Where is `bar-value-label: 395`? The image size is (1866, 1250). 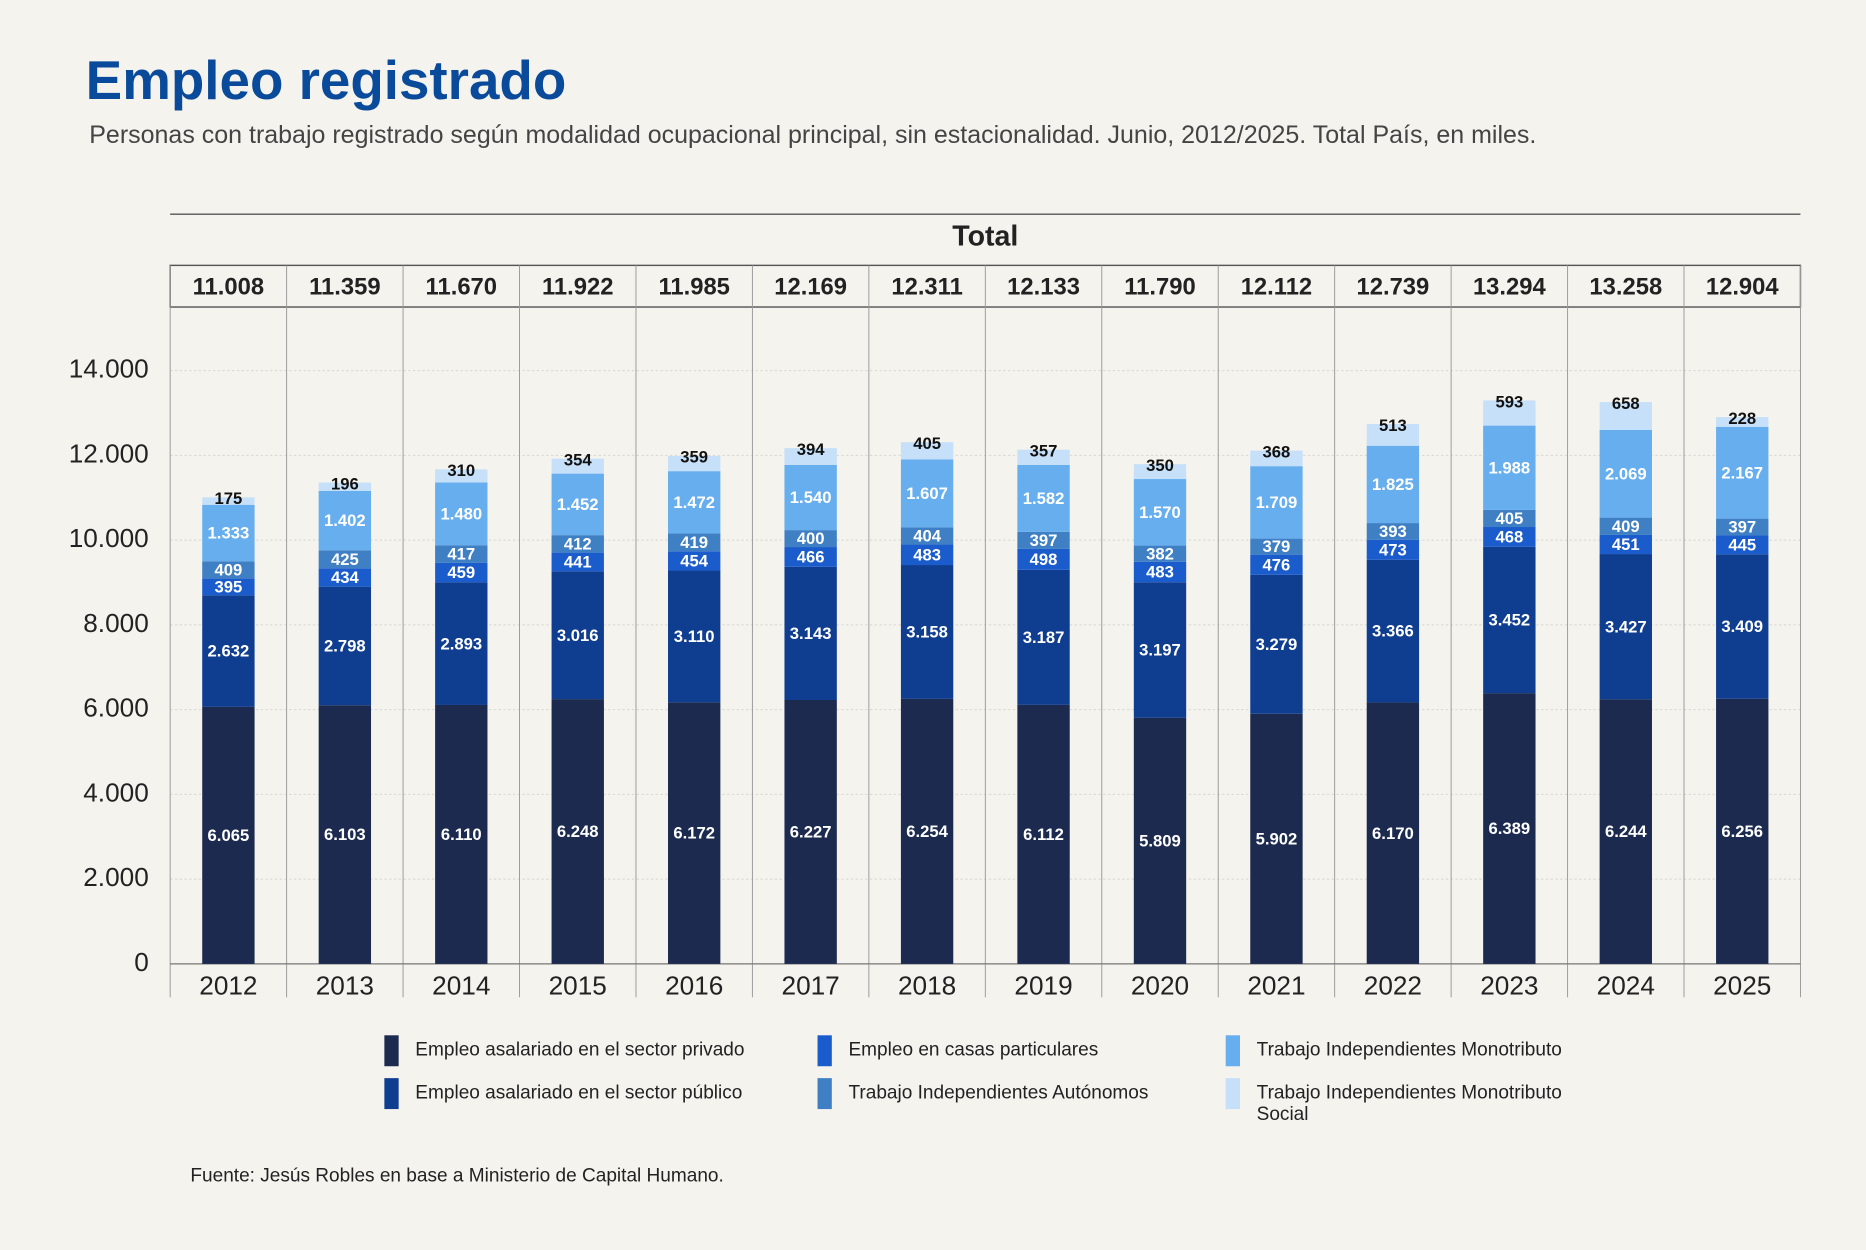
bar-value-label: 395 is located at coordinates (228, 587).